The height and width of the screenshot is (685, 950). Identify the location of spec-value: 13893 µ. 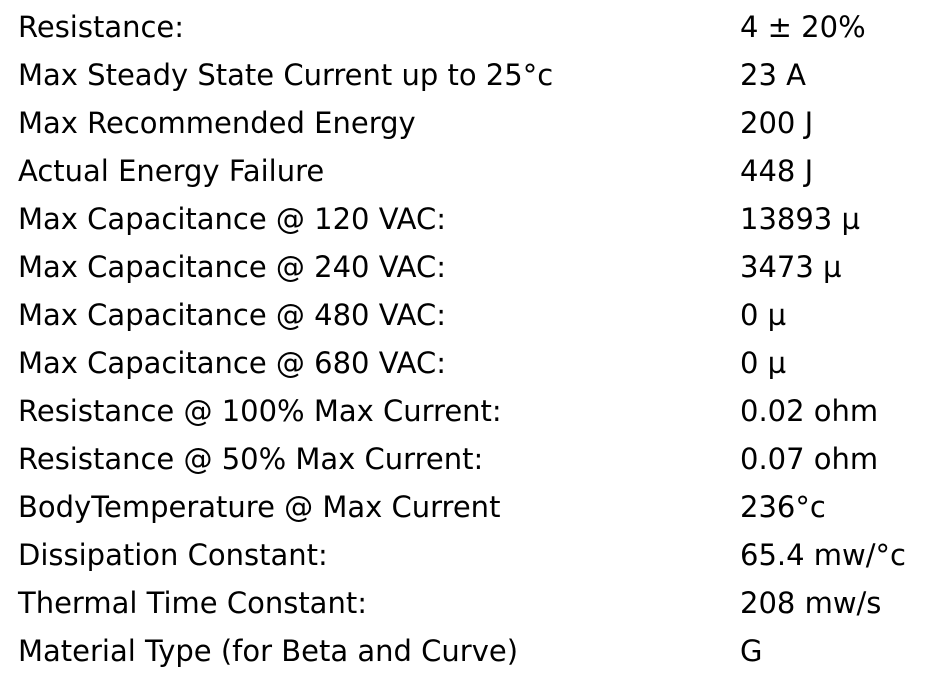
(800, 219).